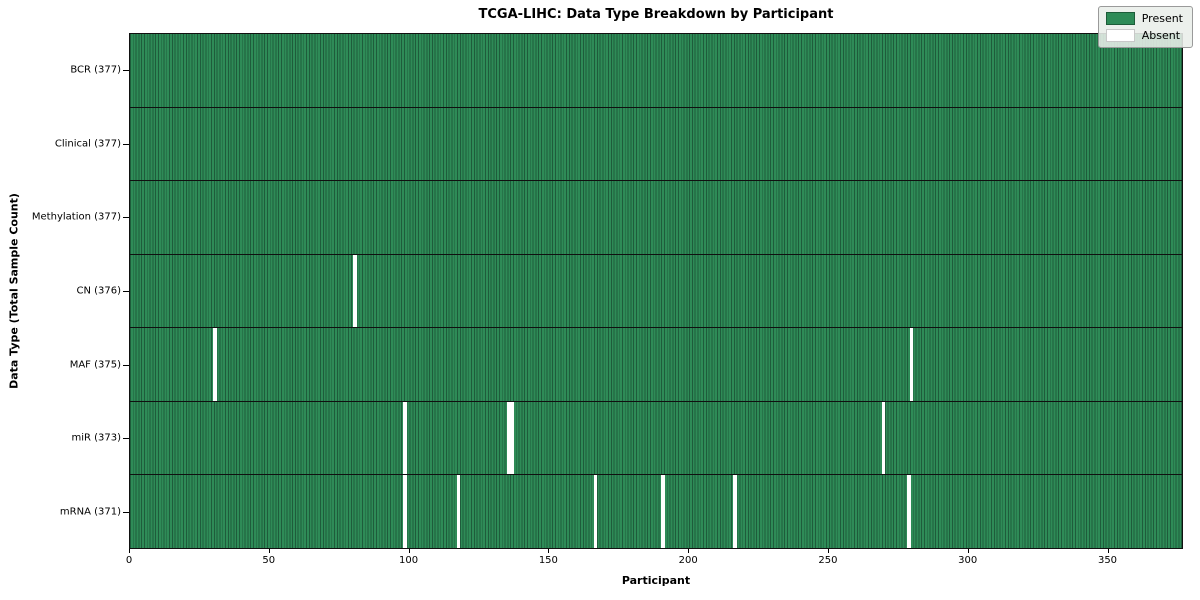 The width and height of the screenshot is (1200, 600). I want to click on legend-absent-label: Absent, so click(1161, 35).